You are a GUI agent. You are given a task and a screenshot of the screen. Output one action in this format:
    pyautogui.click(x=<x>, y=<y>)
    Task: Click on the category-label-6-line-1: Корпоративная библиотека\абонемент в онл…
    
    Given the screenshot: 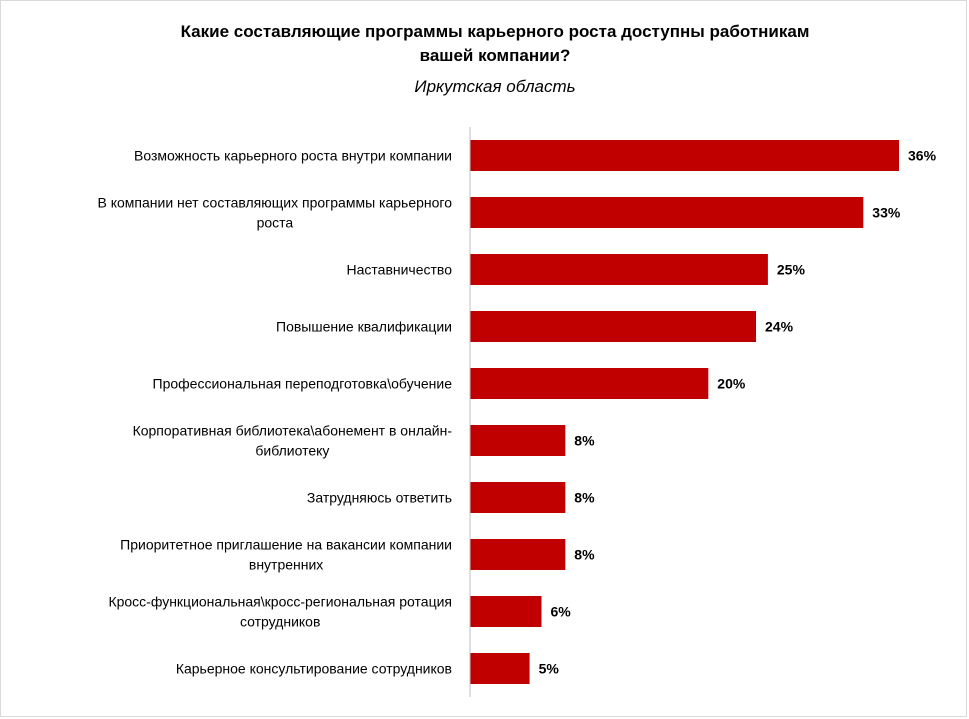 What is the action you would take?
    pyautogui.click(x=293, y=431)
    